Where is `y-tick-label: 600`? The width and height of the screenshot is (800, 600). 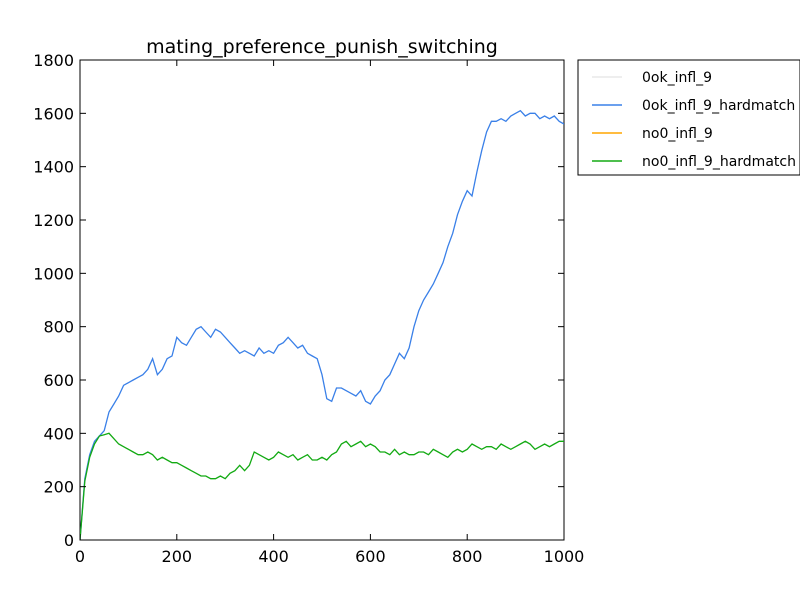 y-tick-label: 600 is located at coordinates (58, 380).